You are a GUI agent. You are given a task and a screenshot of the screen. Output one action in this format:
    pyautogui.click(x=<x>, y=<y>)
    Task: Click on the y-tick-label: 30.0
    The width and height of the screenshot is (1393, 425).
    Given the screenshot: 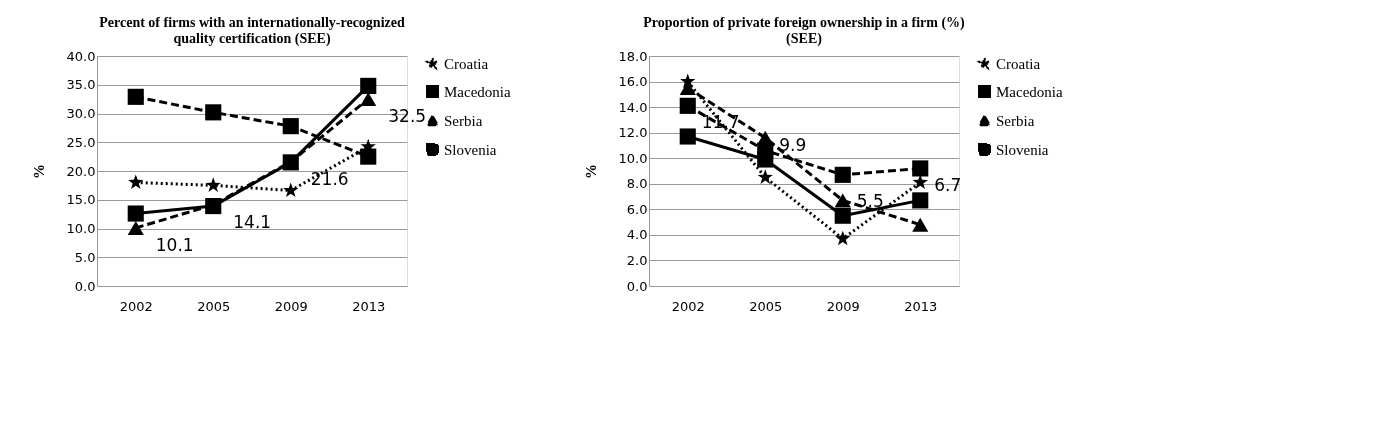 What is the action you would take?
    pyautogui.click(x=81, y=113)
    